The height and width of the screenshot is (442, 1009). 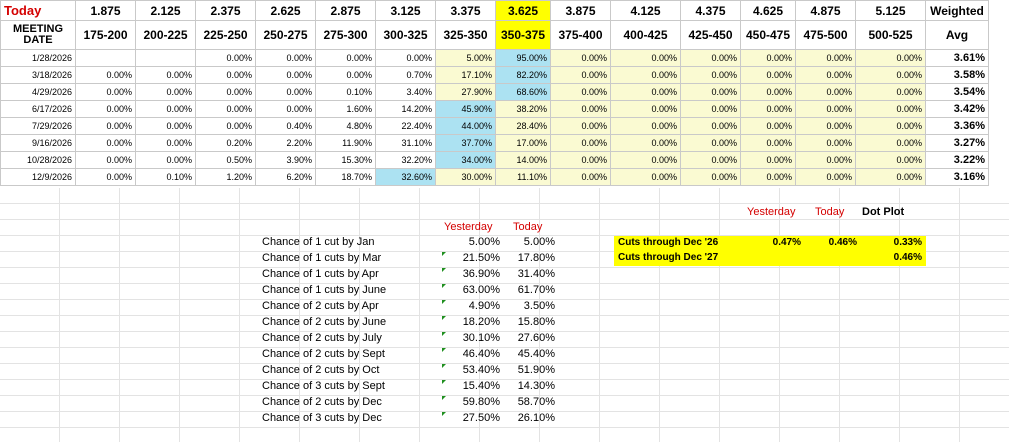 I want to click on rate-header-5: 3.125, so click(x=405, y=10).